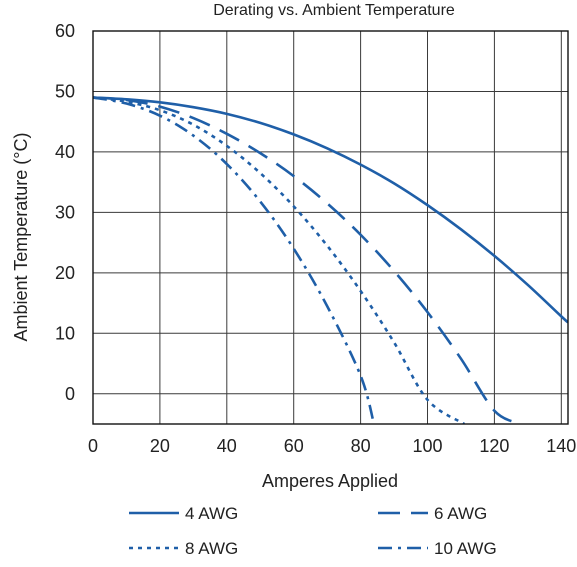  What do you see at coordinates (465, 548) in the screenshot?
I see `legend-label-4: 10 AWG` at bounding box center [465, 548].